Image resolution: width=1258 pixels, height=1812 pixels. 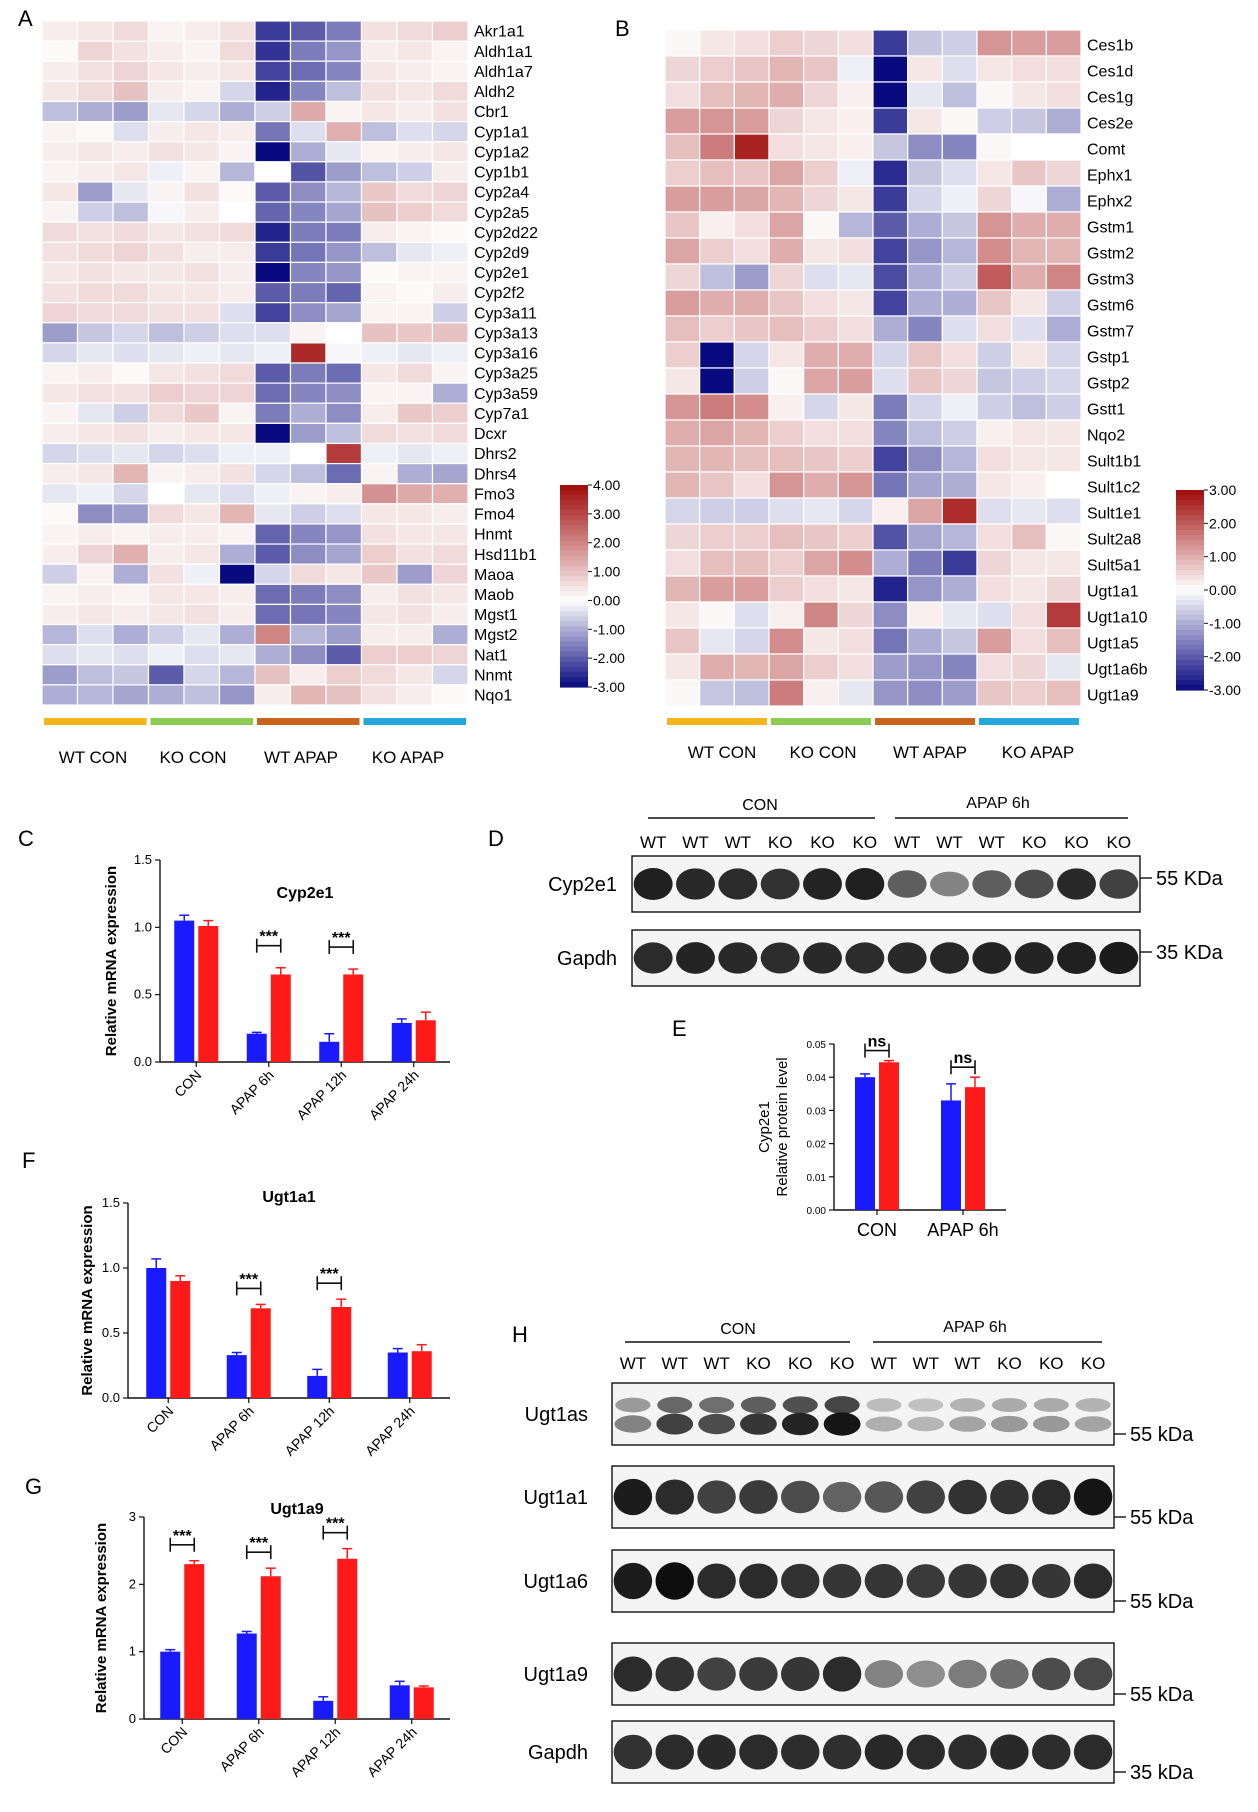 What do you see at coordinates (270, 1647) in the screenshot?
I see `bar` at bounding box center [270, 1647].